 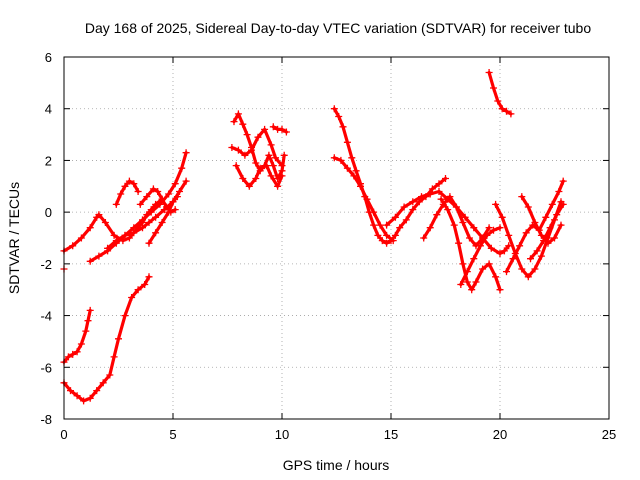 I want to click on y-tick-label: -2, so click(x=46, y=264).